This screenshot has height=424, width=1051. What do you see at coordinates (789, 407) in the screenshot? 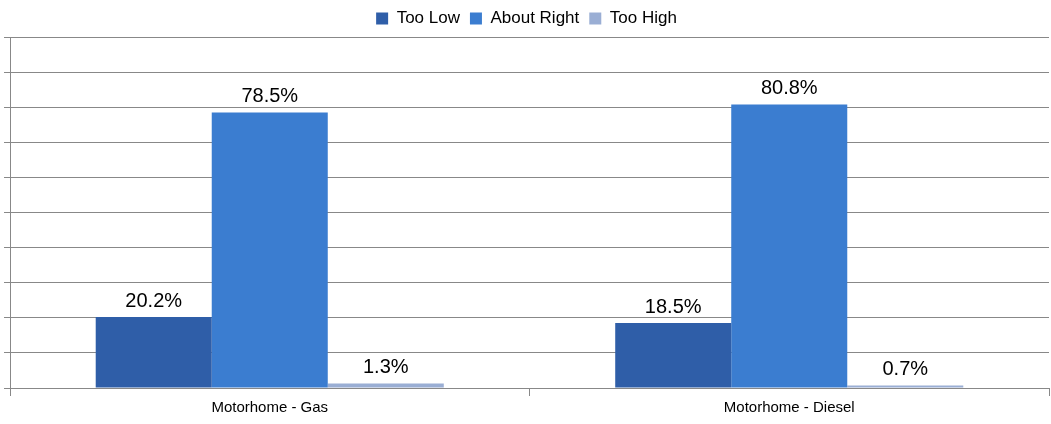
I see `x-tick-label: Motorhome - Diesel` at bounding box center [789, 407].